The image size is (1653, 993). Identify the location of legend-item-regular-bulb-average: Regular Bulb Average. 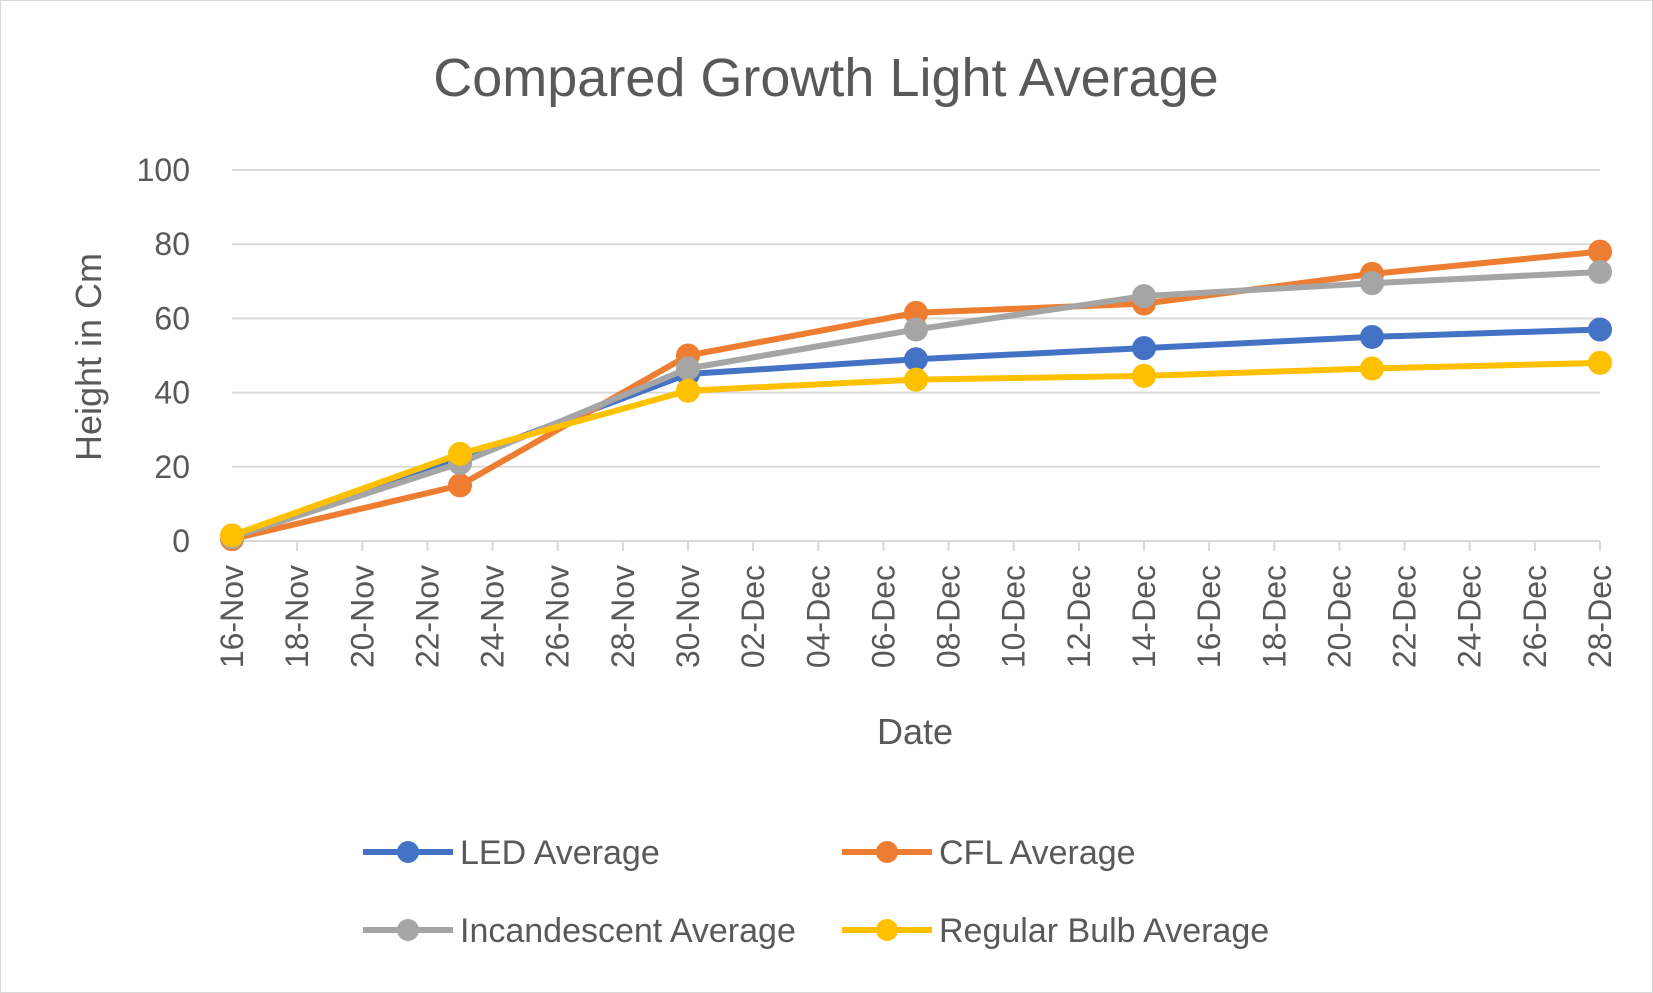
(1055, 931).